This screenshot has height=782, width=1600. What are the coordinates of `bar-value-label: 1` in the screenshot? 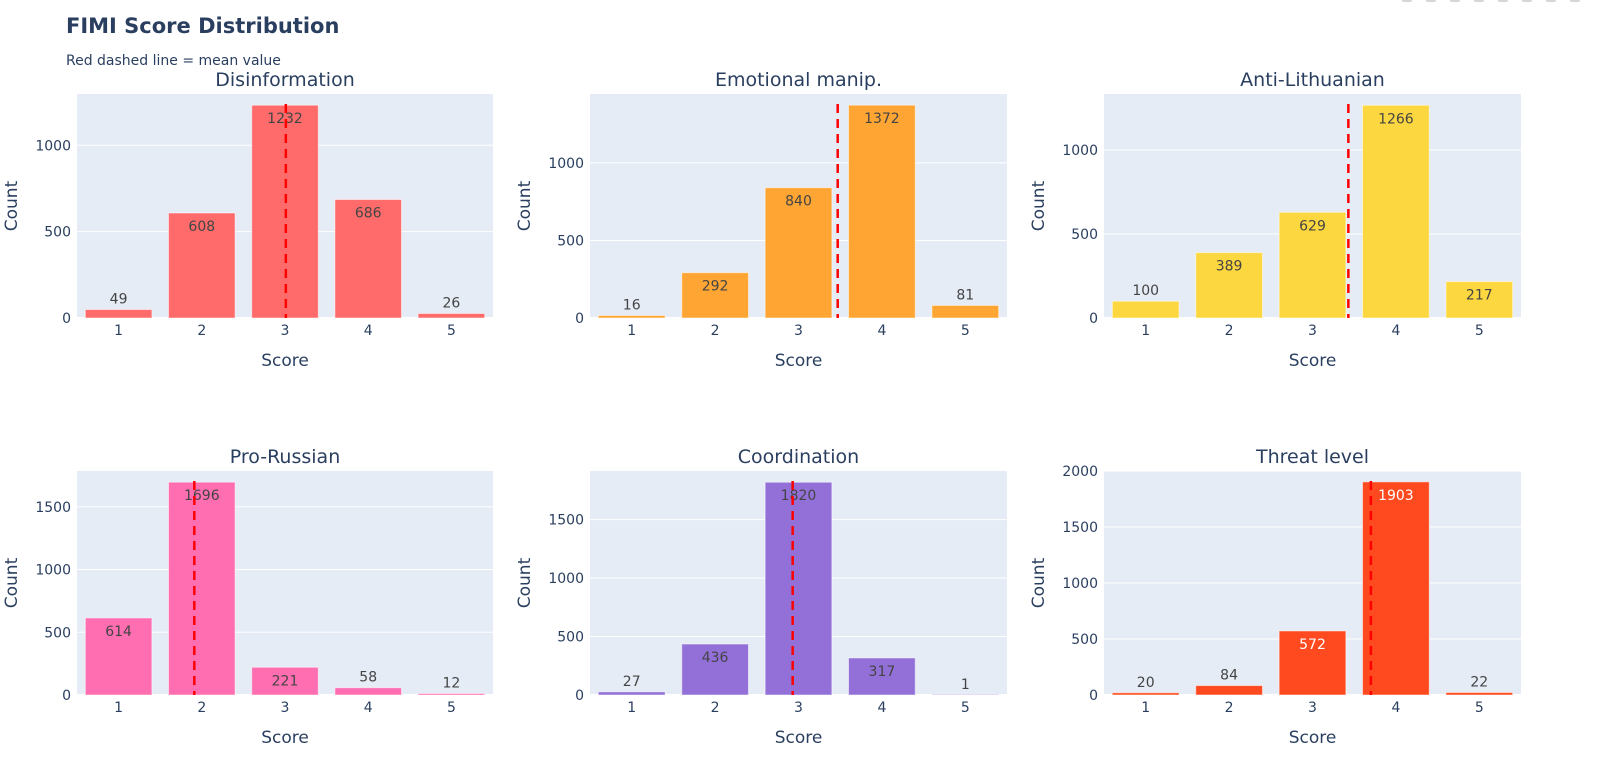 It's located at (965, 685).